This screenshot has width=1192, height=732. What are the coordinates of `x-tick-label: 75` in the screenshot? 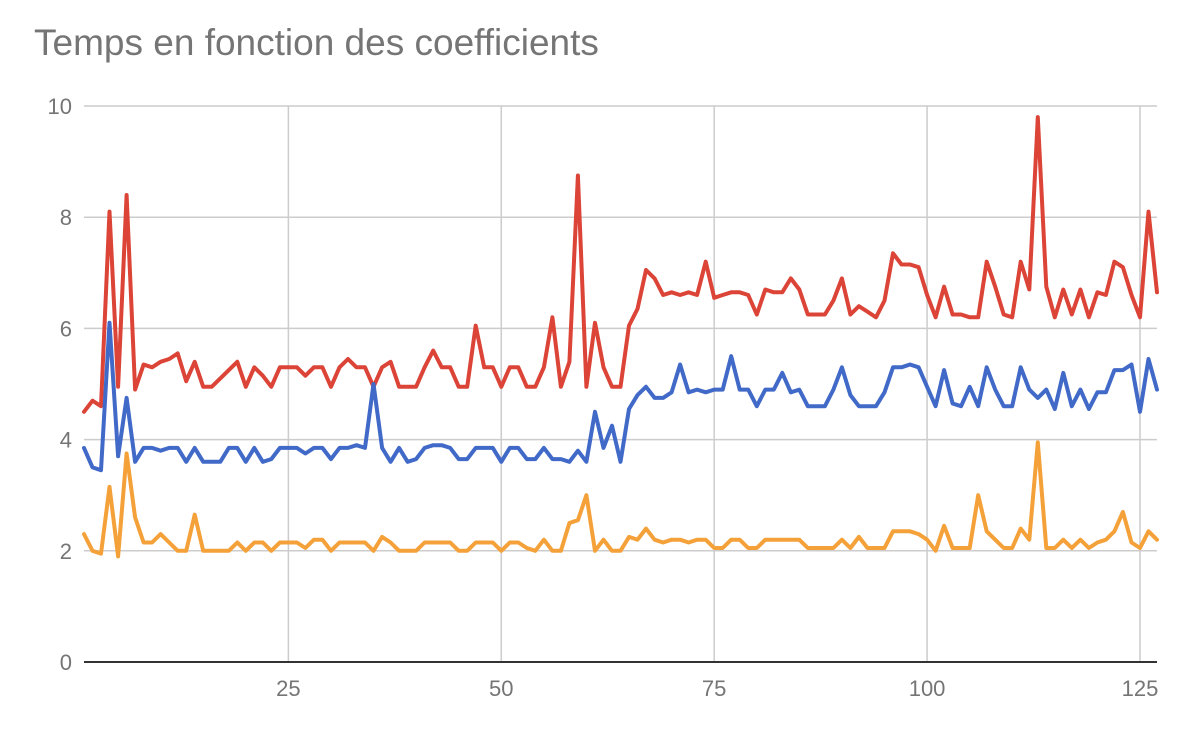 It's located at (714, 688).